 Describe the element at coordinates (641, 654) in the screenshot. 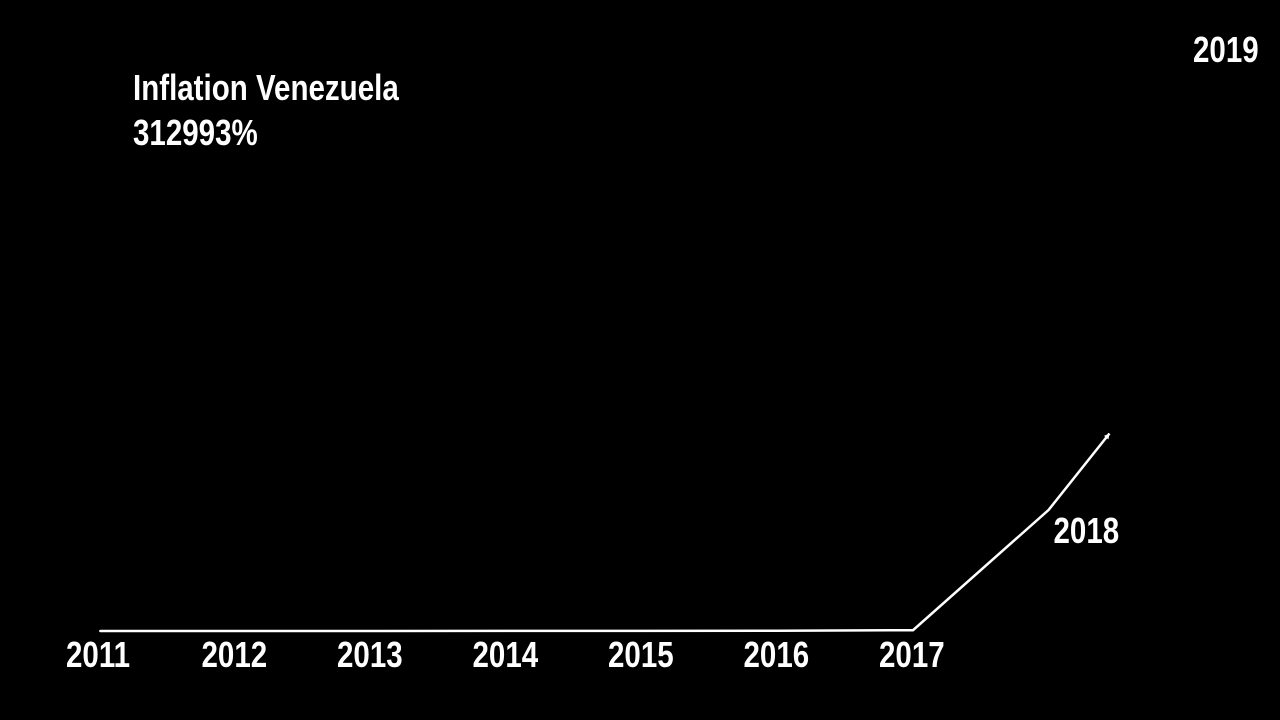

I see `x-tick-label: 2015` at that location.